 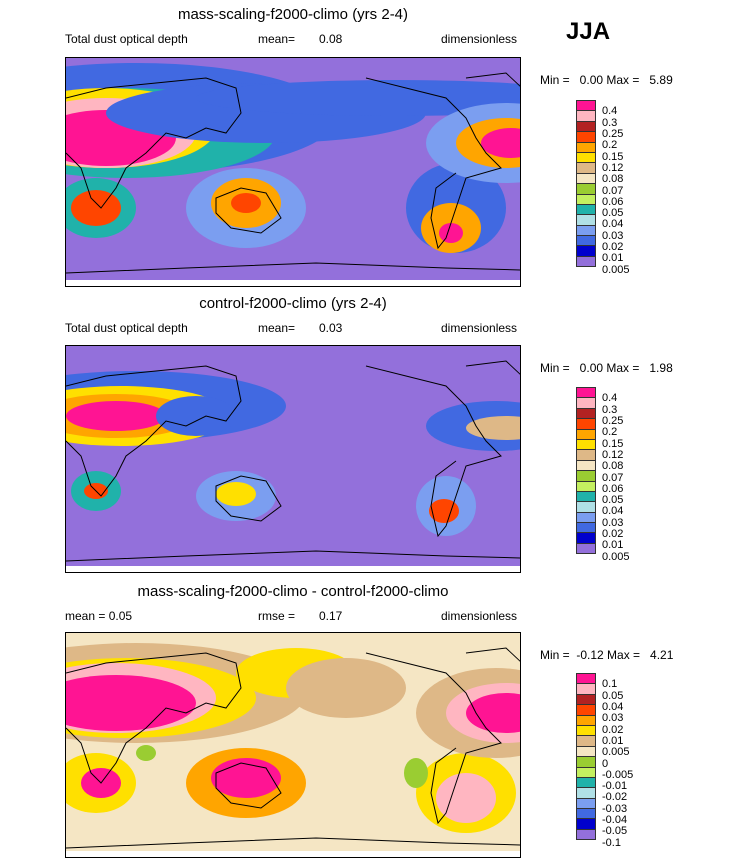 I want to click on colorbar-tick-label: -0.01, so click(x=615, y=786).